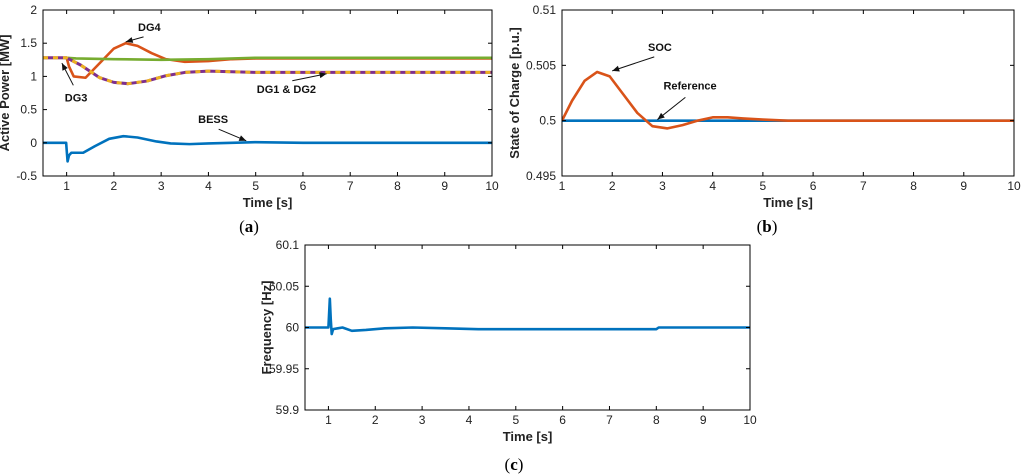  What do you see at coordinates (76, 99) in the screenshot?
I see `annotation-dg3: DG3` at bounding box center [76, 99].